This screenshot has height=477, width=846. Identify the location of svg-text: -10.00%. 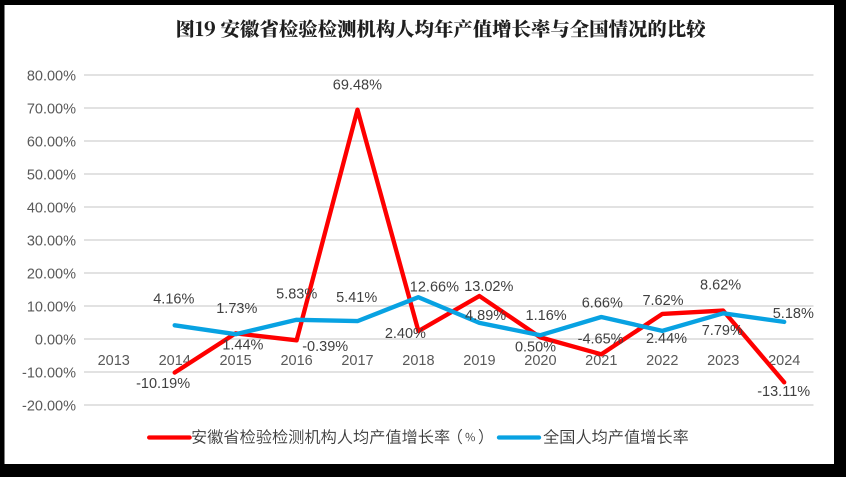
(49, 373).